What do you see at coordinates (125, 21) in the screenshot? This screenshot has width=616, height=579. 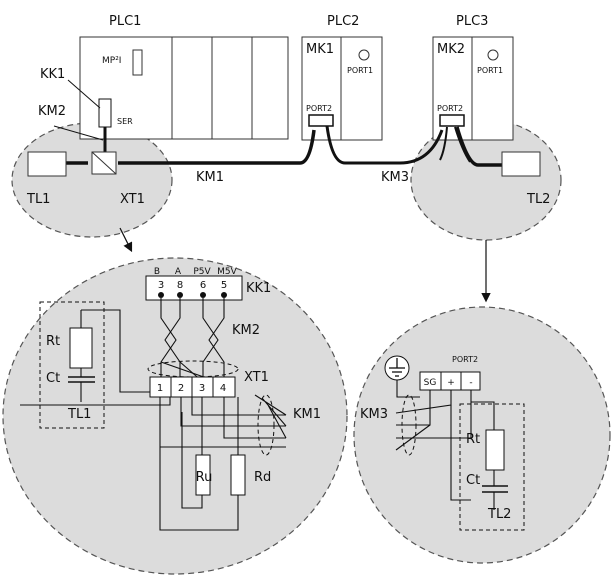 I see `plc1-title: PLC1` at bounding box center [125, 21].